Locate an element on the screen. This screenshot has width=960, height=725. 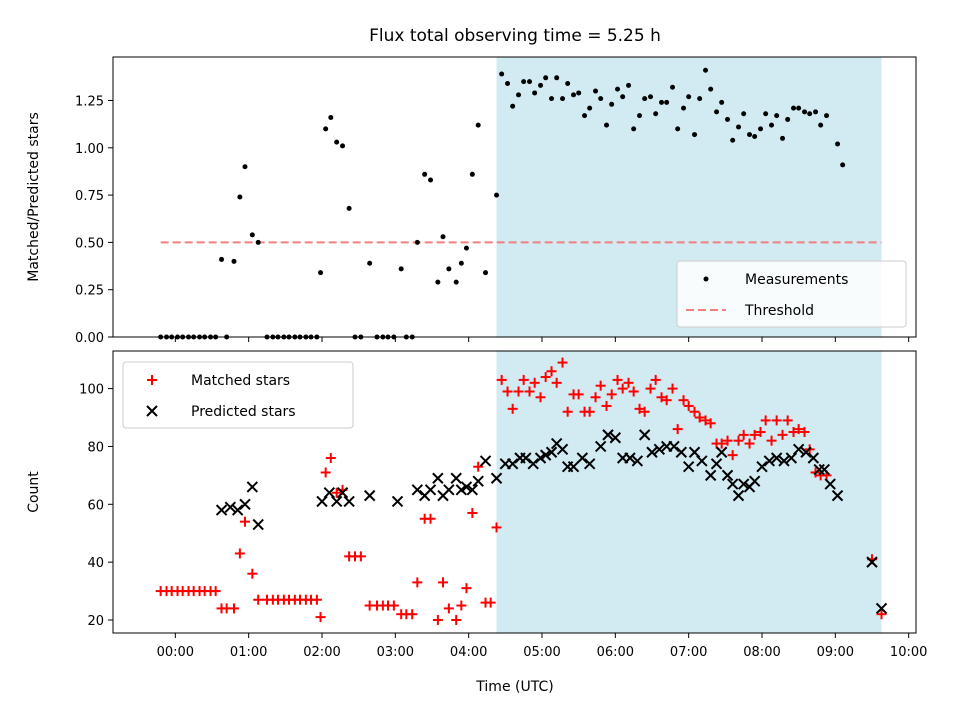
top-y-tick-label: 1.00 is located at coordinates (89, 149).